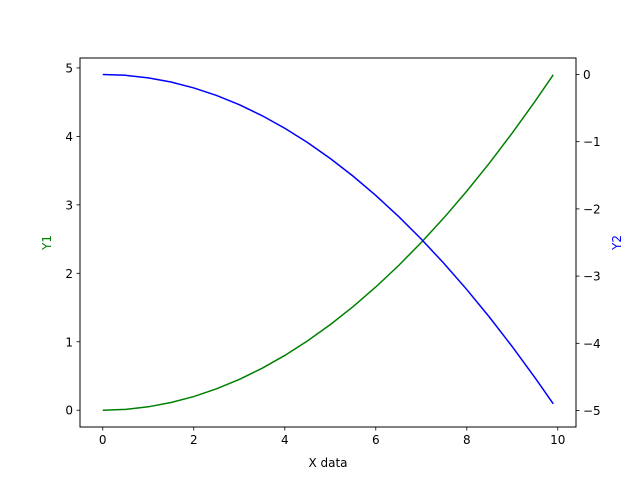 This screenshot has width=640, height=480. Describe the element at coordinates (557, 440) in the screenshot. I see `x-tick-label: 10` at that location.